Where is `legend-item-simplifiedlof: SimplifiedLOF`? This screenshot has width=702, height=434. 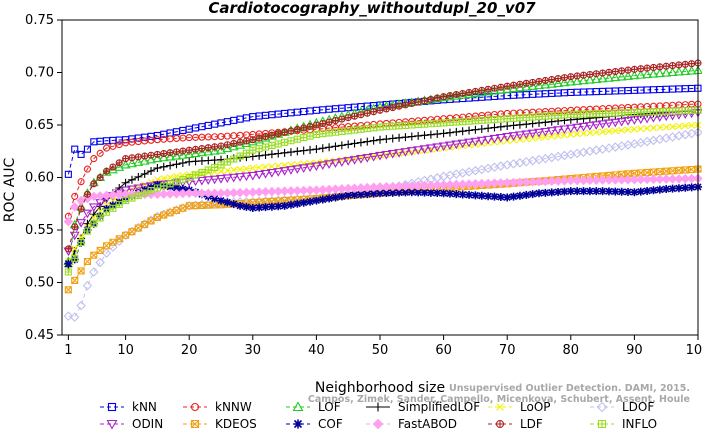 legend-item-simplifiedlof: SimplifiedLOF is located at coordinates (423, 407).